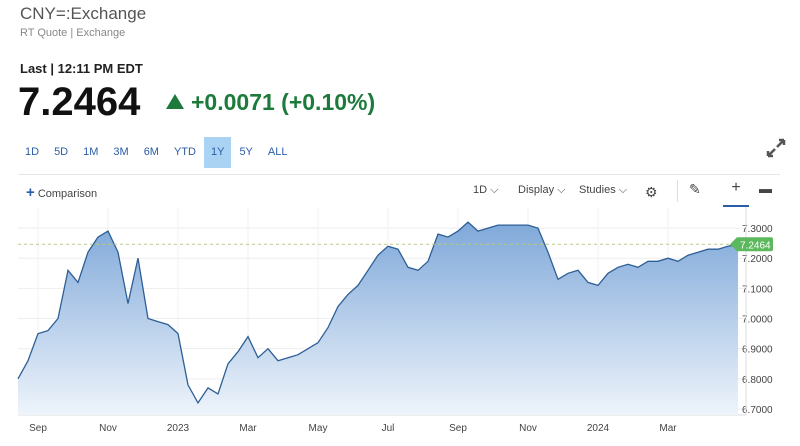 The height and width of the screenshot is (446, 800). What do you see at coordinates (736, 193) in the screenshot?
I see `crosshair-button: +` at bounding box center [736, 193].